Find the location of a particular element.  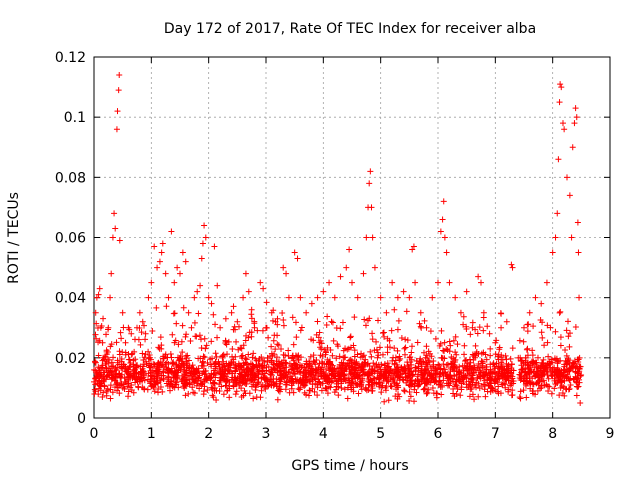

x-tick-label: 2 is located at coordinates (208, 434).